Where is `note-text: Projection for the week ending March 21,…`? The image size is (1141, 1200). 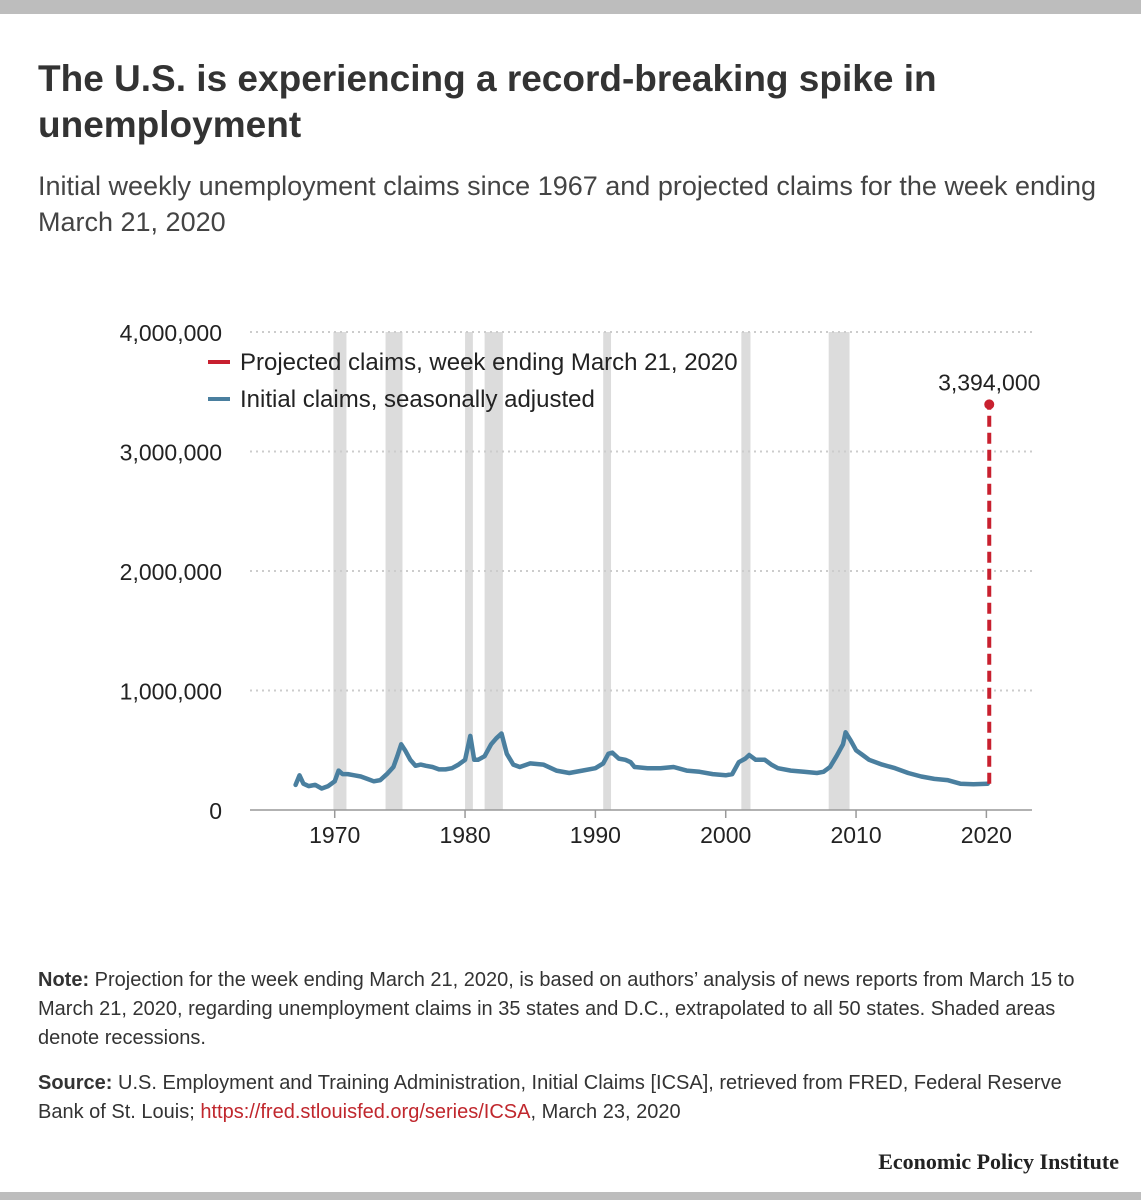
note-text: Projection for the week ending March 21,… is located at coordinates (556, 1009).